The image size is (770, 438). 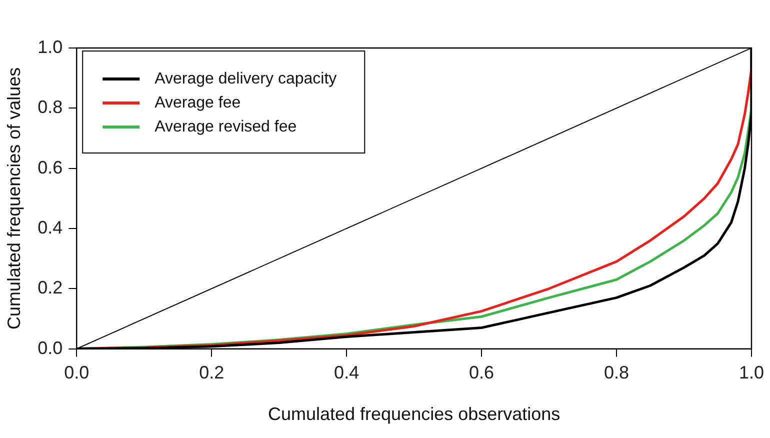 What do you see at coordinates (50, 288) in the screenshot?
I see `y-tick-label: 0.2` at bounding box center [50, 288].